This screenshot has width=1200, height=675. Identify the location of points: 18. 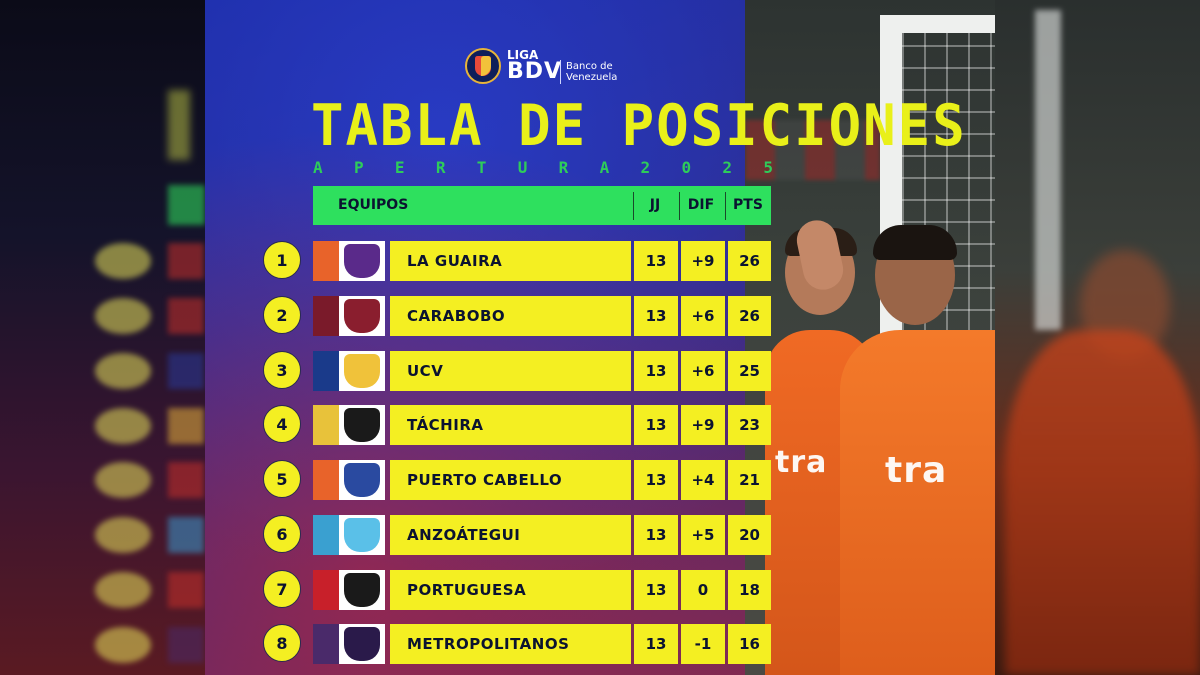
(749, 590).